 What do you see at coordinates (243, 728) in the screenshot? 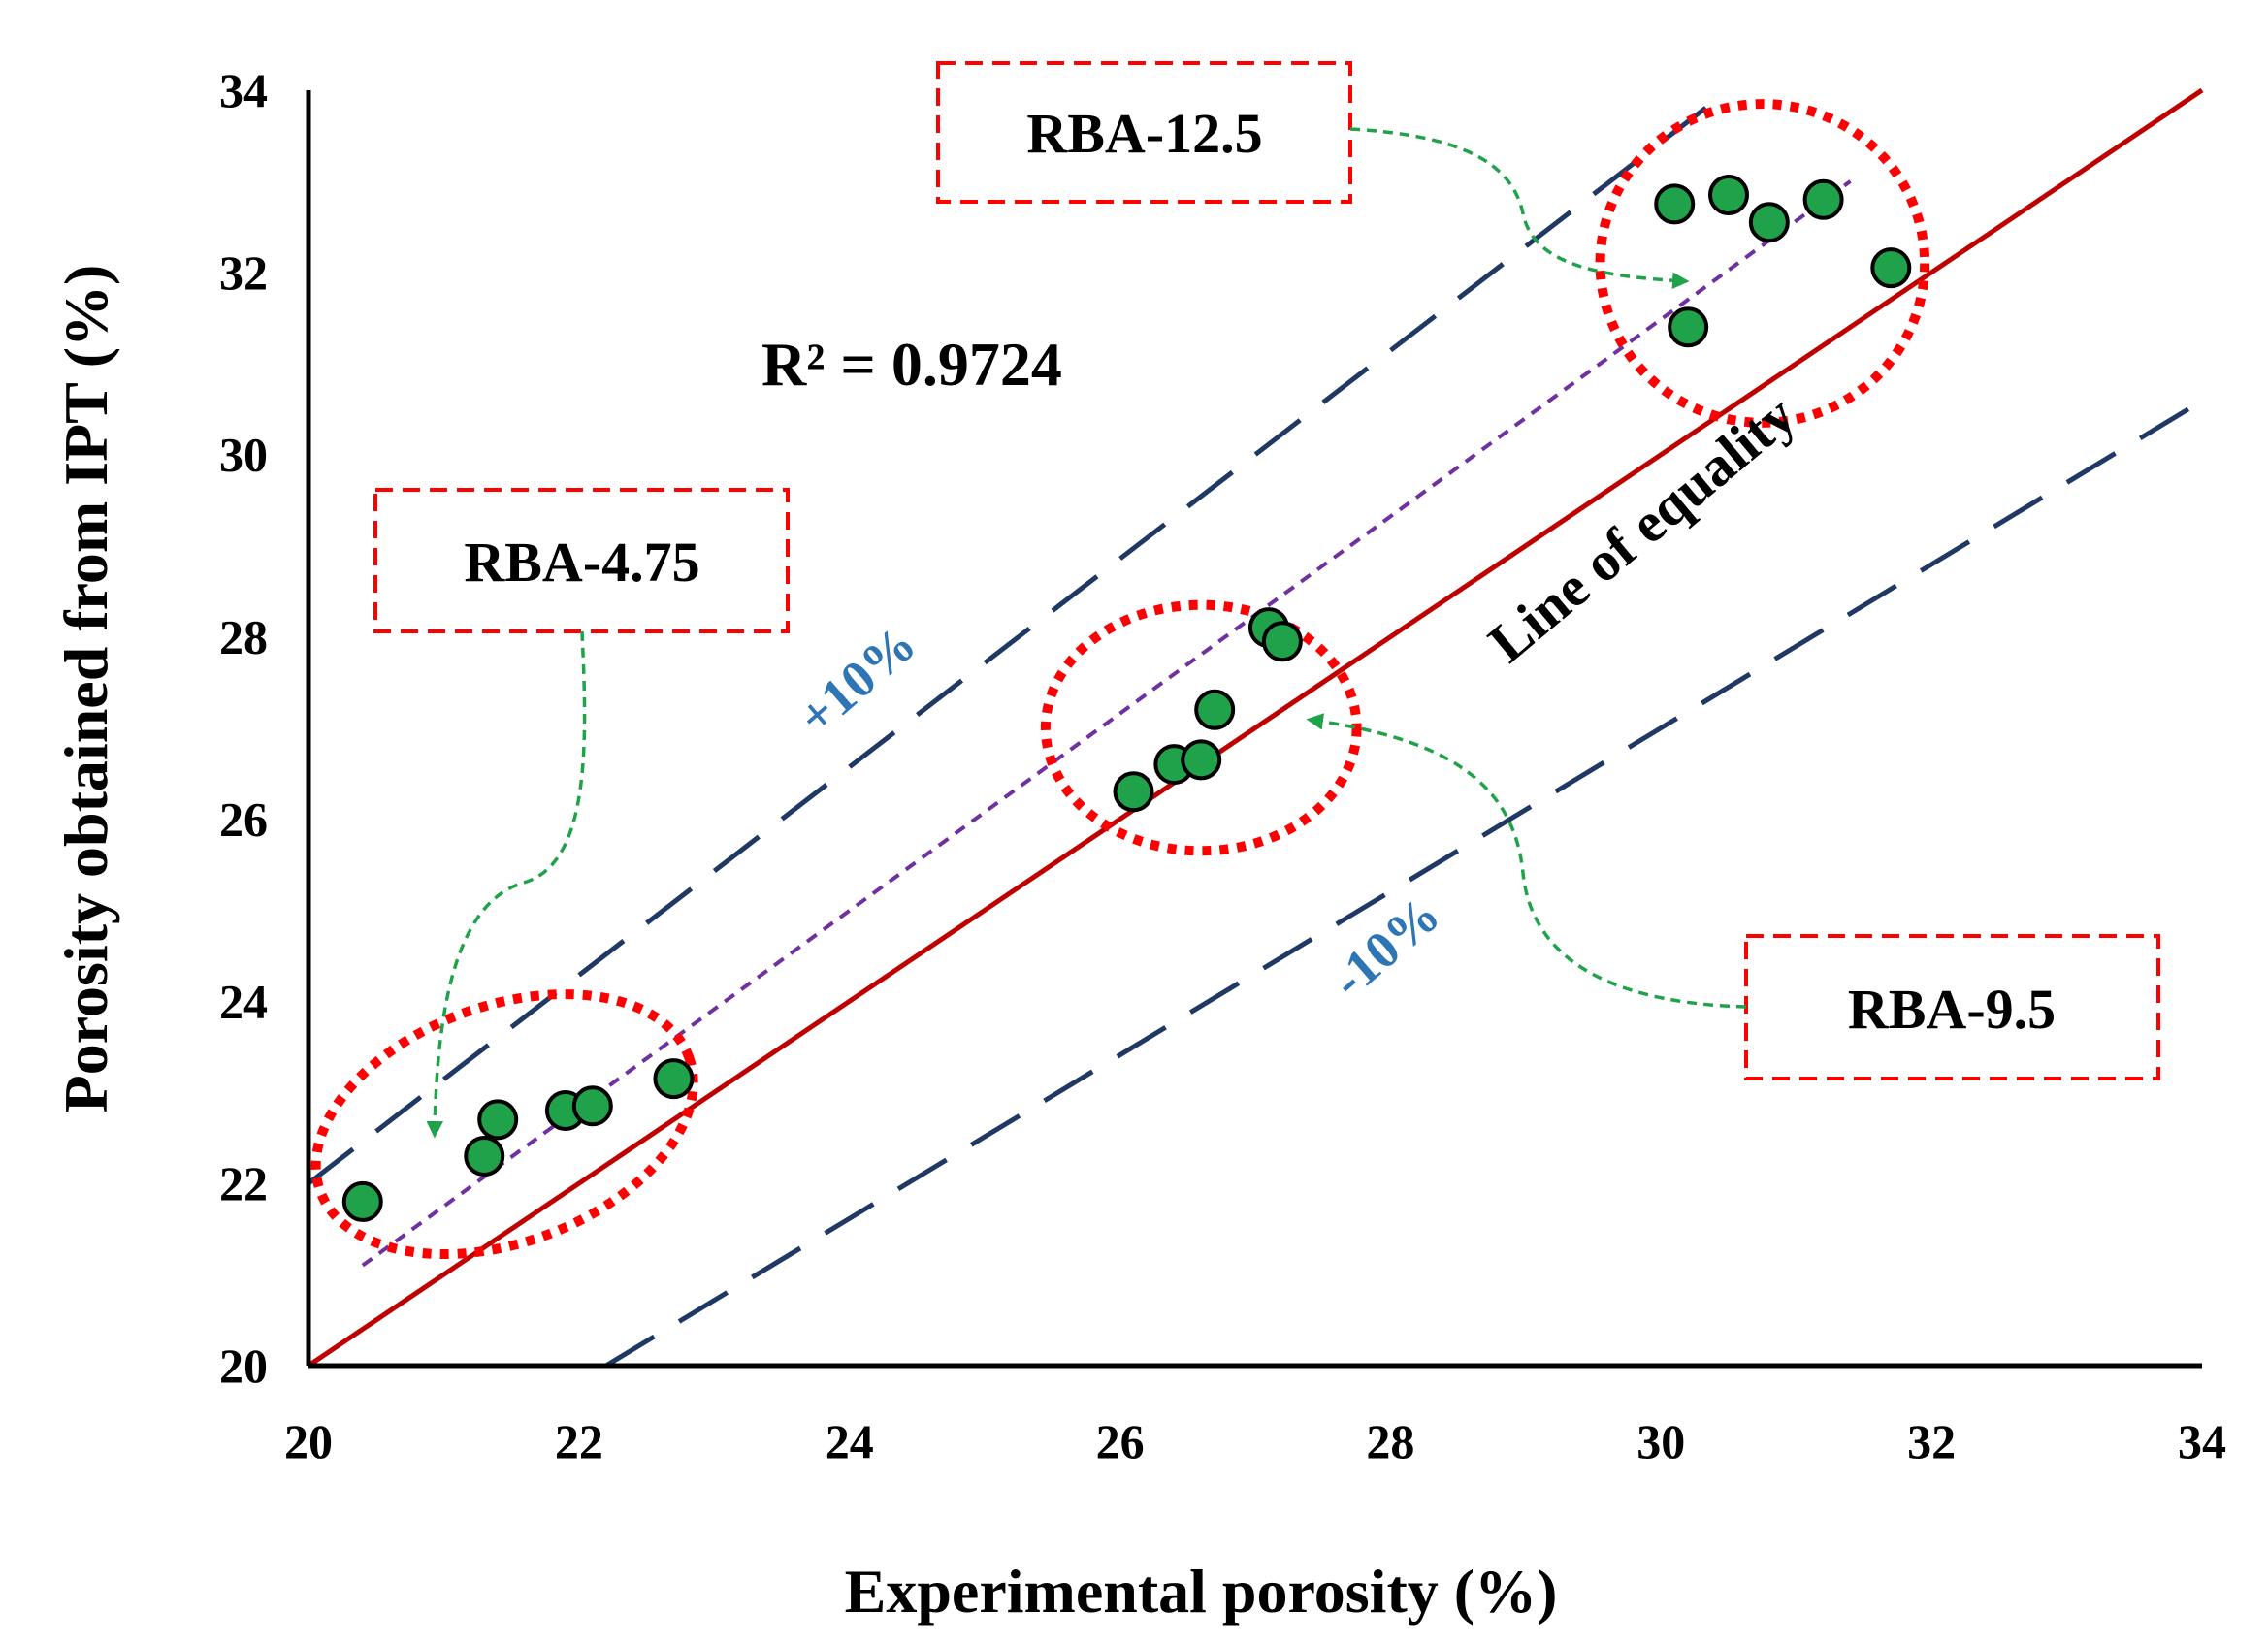
I see `y-tick-labels: 20 22 24 26 28 30 32 34` at bounding box center [243, 728].